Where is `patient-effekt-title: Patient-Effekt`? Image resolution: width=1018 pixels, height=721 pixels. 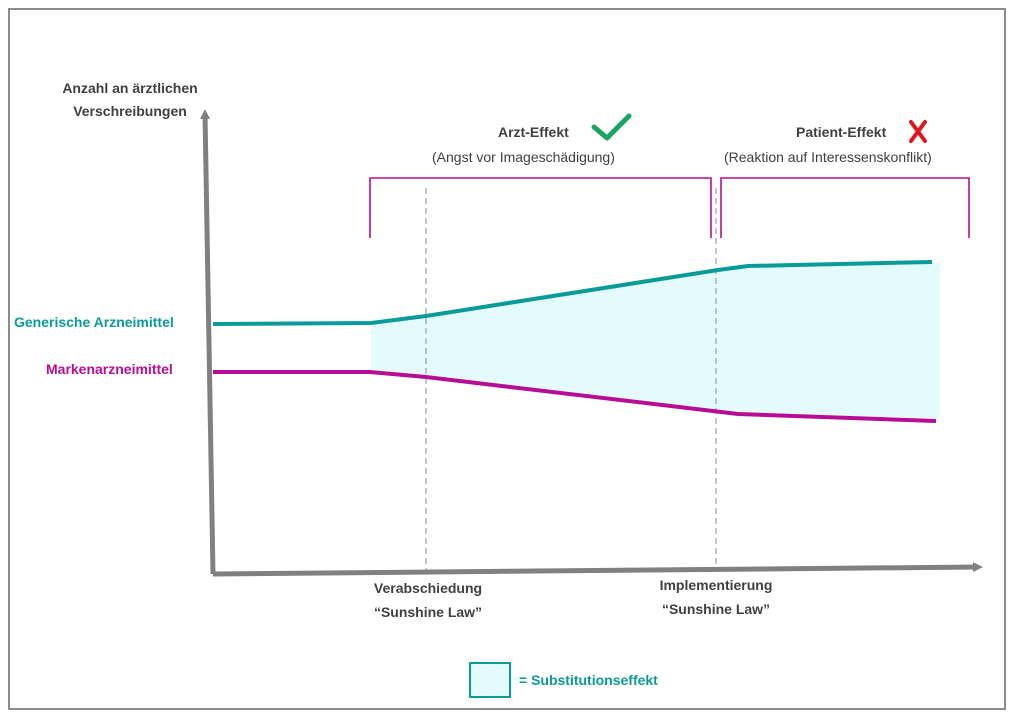
patient-effekt-title: Patient-Effekt is located at coordinates (841, 132).